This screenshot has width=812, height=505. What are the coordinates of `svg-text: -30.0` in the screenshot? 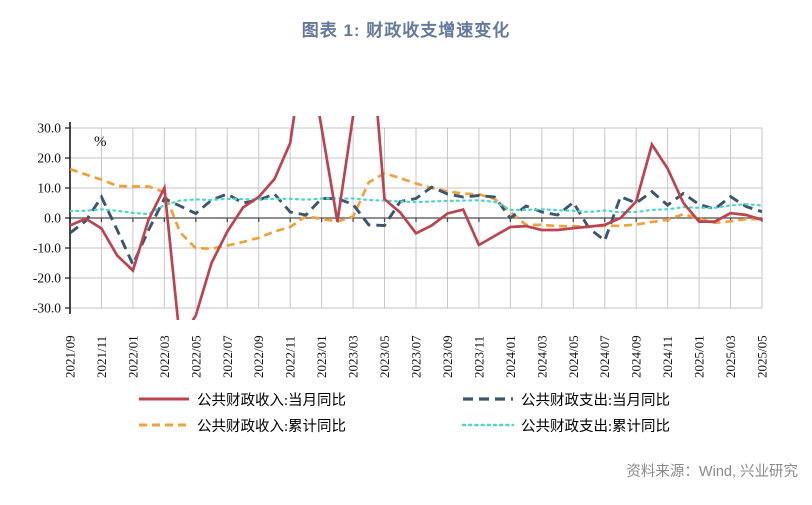 It's located at (47, 308).